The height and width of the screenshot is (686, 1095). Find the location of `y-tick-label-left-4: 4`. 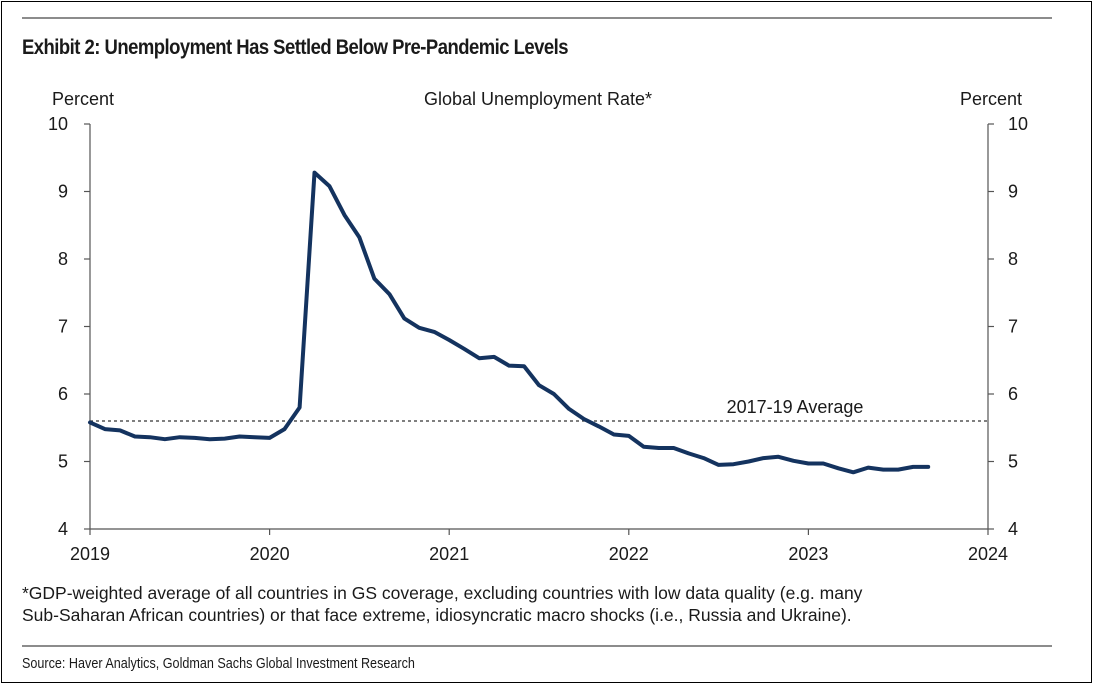

y-tick-label-left-4: 4 is located at coordinates (63, 529).